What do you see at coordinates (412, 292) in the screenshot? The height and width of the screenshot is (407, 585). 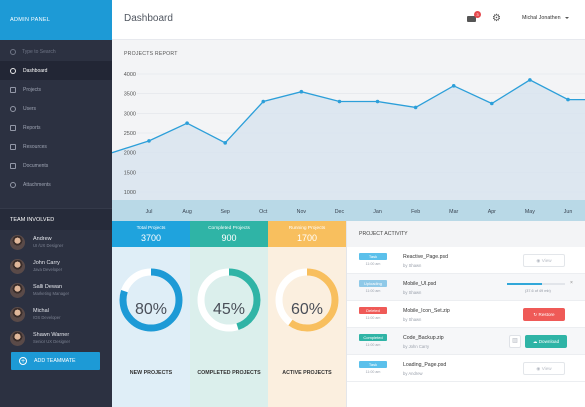 I see `file-owner: by Shawn` at bounding box center [412, 292].